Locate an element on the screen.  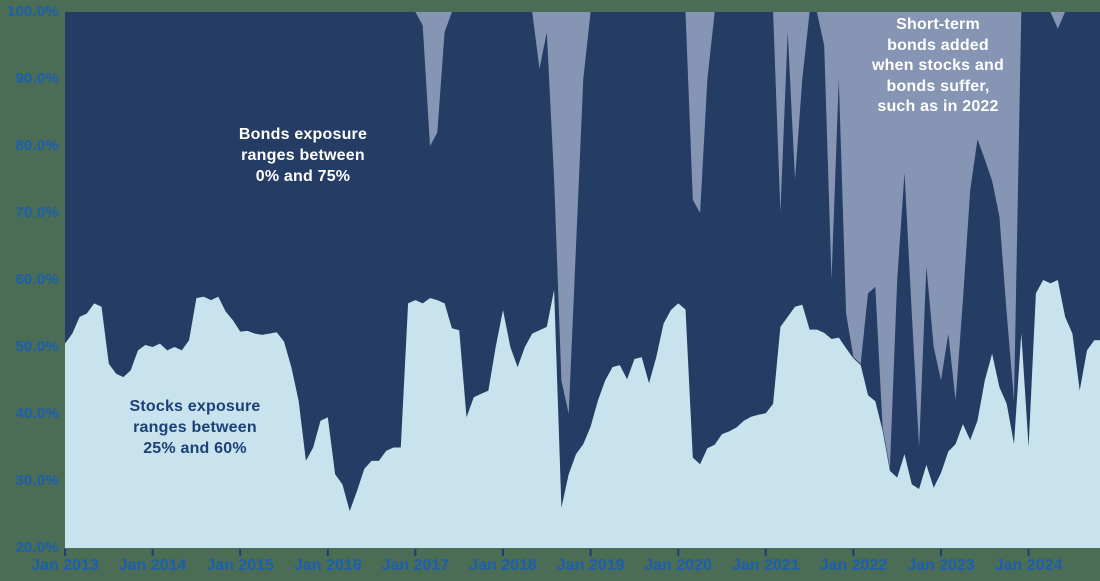
stocks-exposure-note-line: Stocks exposure is located at coordinates (195, 406).